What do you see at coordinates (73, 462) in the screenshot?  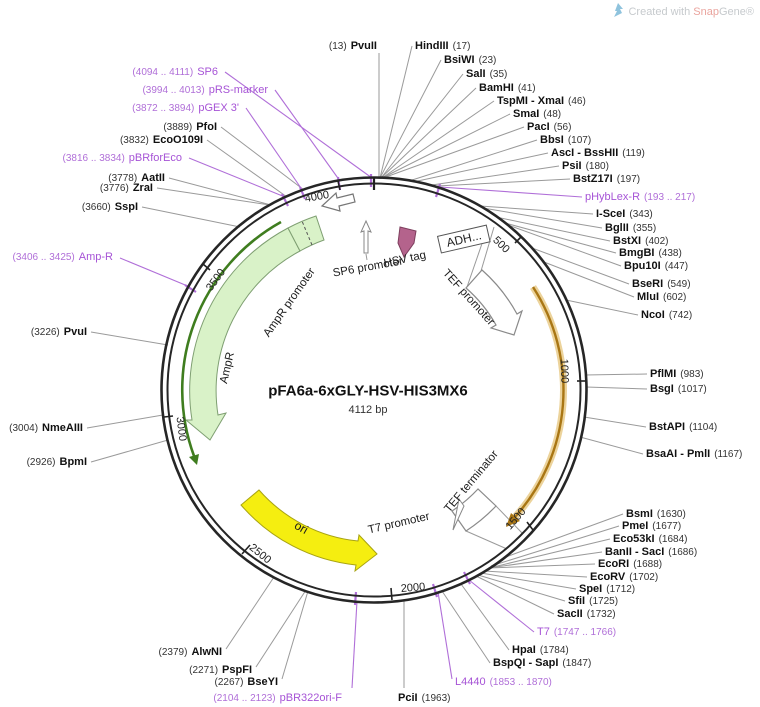 I see `label-name: BpmI` at bounding box center [73, 462].